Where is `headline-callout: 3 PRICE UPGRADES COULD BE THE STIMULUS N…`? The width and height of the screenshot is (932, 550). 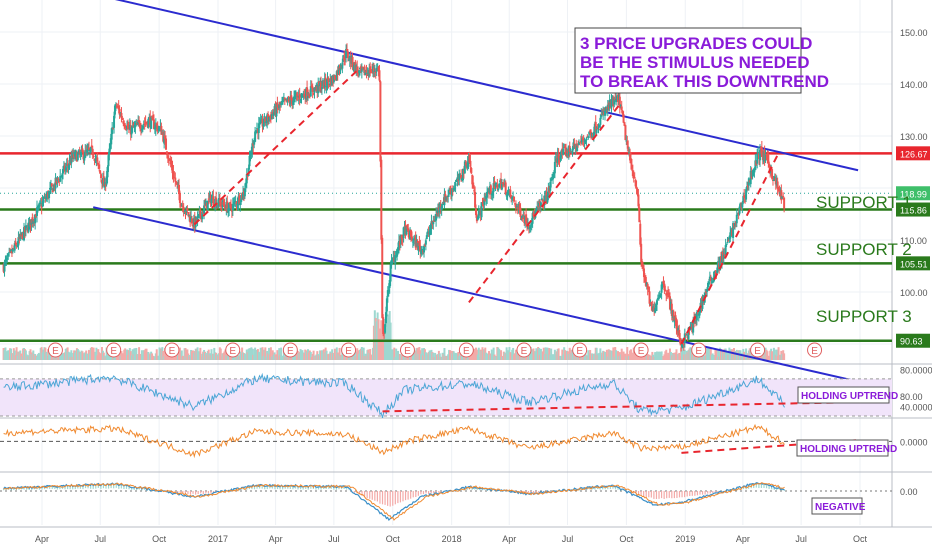
headline-callout: 3 PRICE UPGRADES COULD BE THE STIMULUS N… is located at coordinates (701, 60).